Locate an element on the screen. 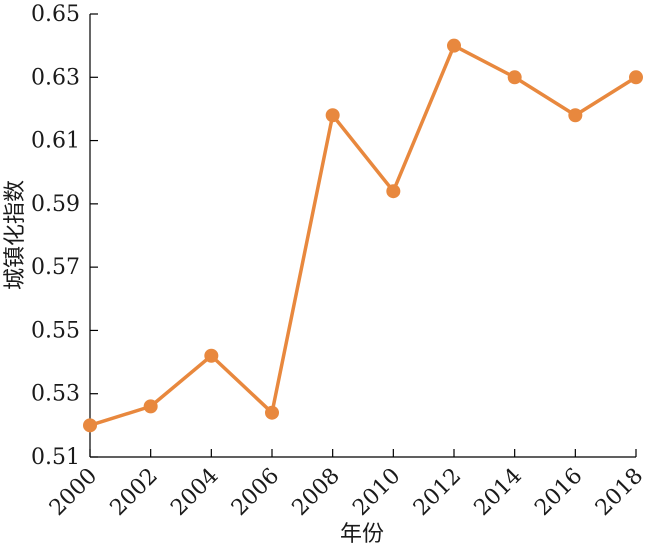  x-tick-label: 2008 is located at coordinates (316, 492).